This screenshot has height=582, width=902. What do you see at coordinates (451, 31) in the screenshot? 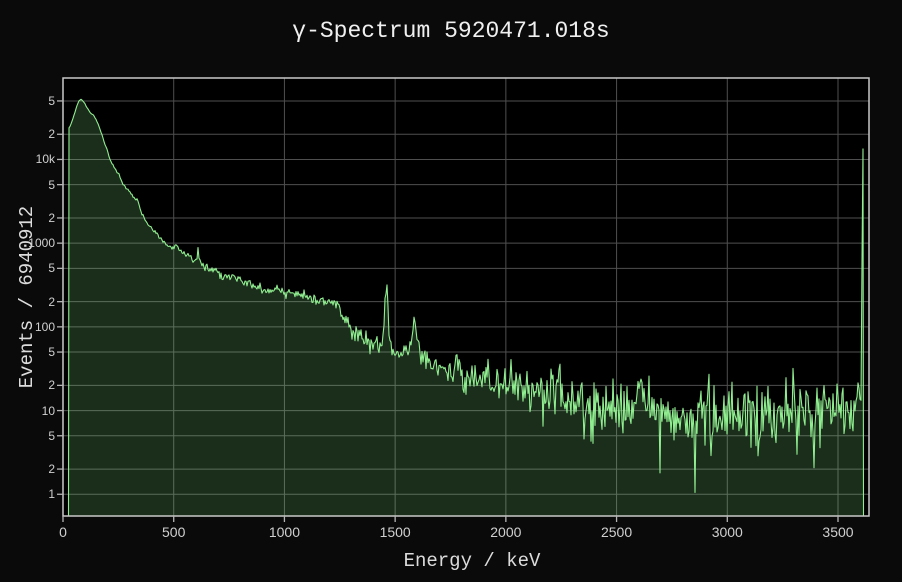
I see `chart-title: γ-Spectrum 5920471.018s` at bounding box center [451, 31].